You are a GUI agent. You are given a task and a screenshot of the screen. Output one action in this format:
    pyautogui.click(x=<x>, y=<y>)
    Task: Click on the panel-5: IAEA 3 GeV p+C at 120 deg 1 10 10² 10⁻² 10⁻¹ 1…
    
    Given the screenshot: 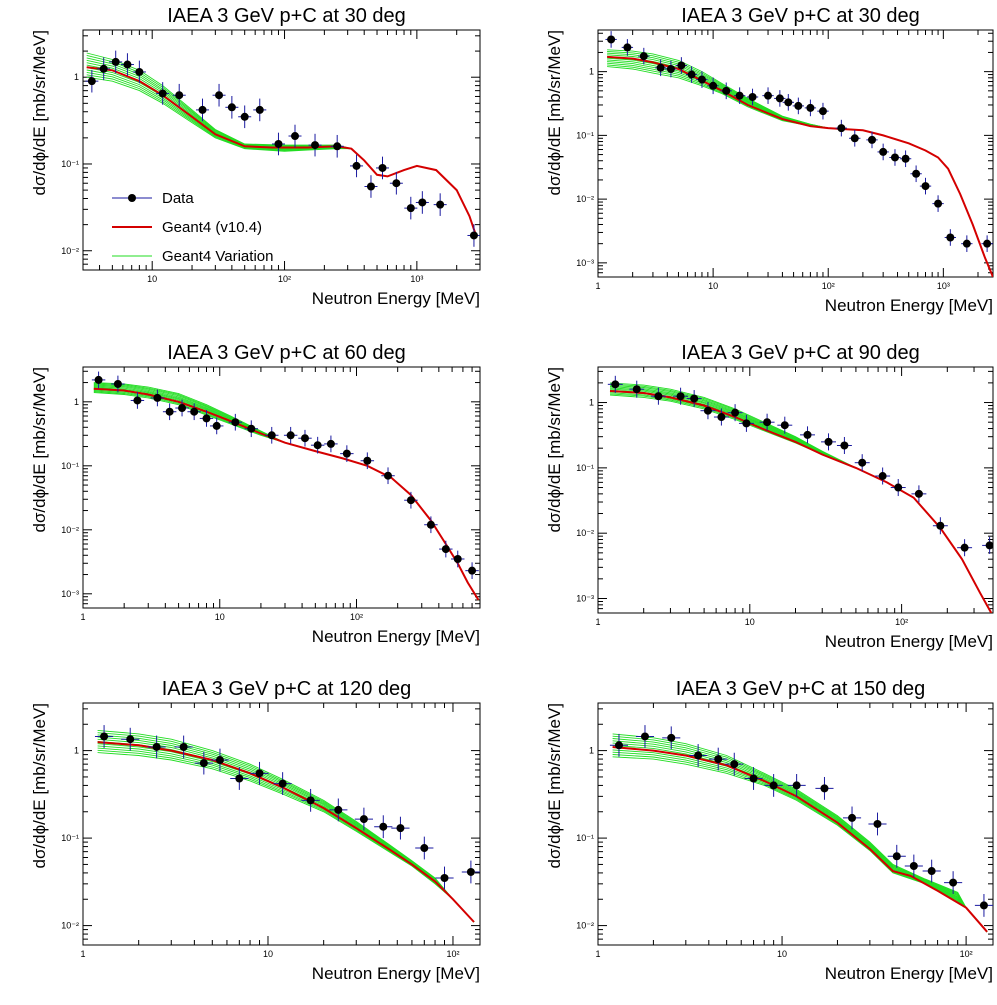 What is the action you would take?
    pyautogui.click(x=255, y=830)
    